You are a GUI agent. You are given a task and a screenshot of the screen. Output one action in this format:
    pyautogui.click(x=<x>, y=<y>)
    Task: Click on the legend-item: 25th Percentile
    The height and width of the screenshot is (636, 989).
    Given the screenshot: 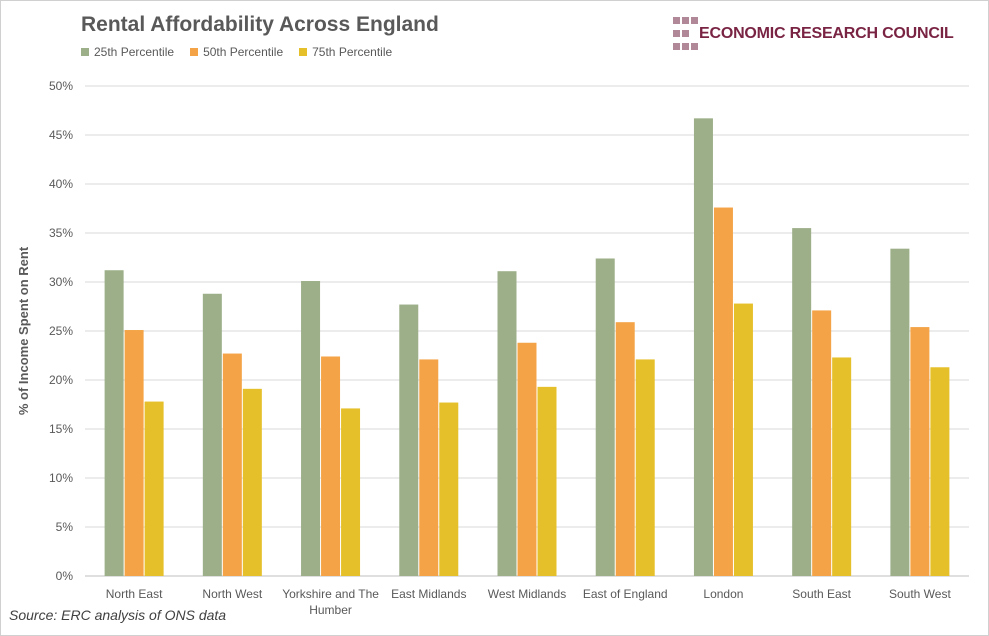 What is the action you would take?
    pyautogui.click(x=127, y=52)
    